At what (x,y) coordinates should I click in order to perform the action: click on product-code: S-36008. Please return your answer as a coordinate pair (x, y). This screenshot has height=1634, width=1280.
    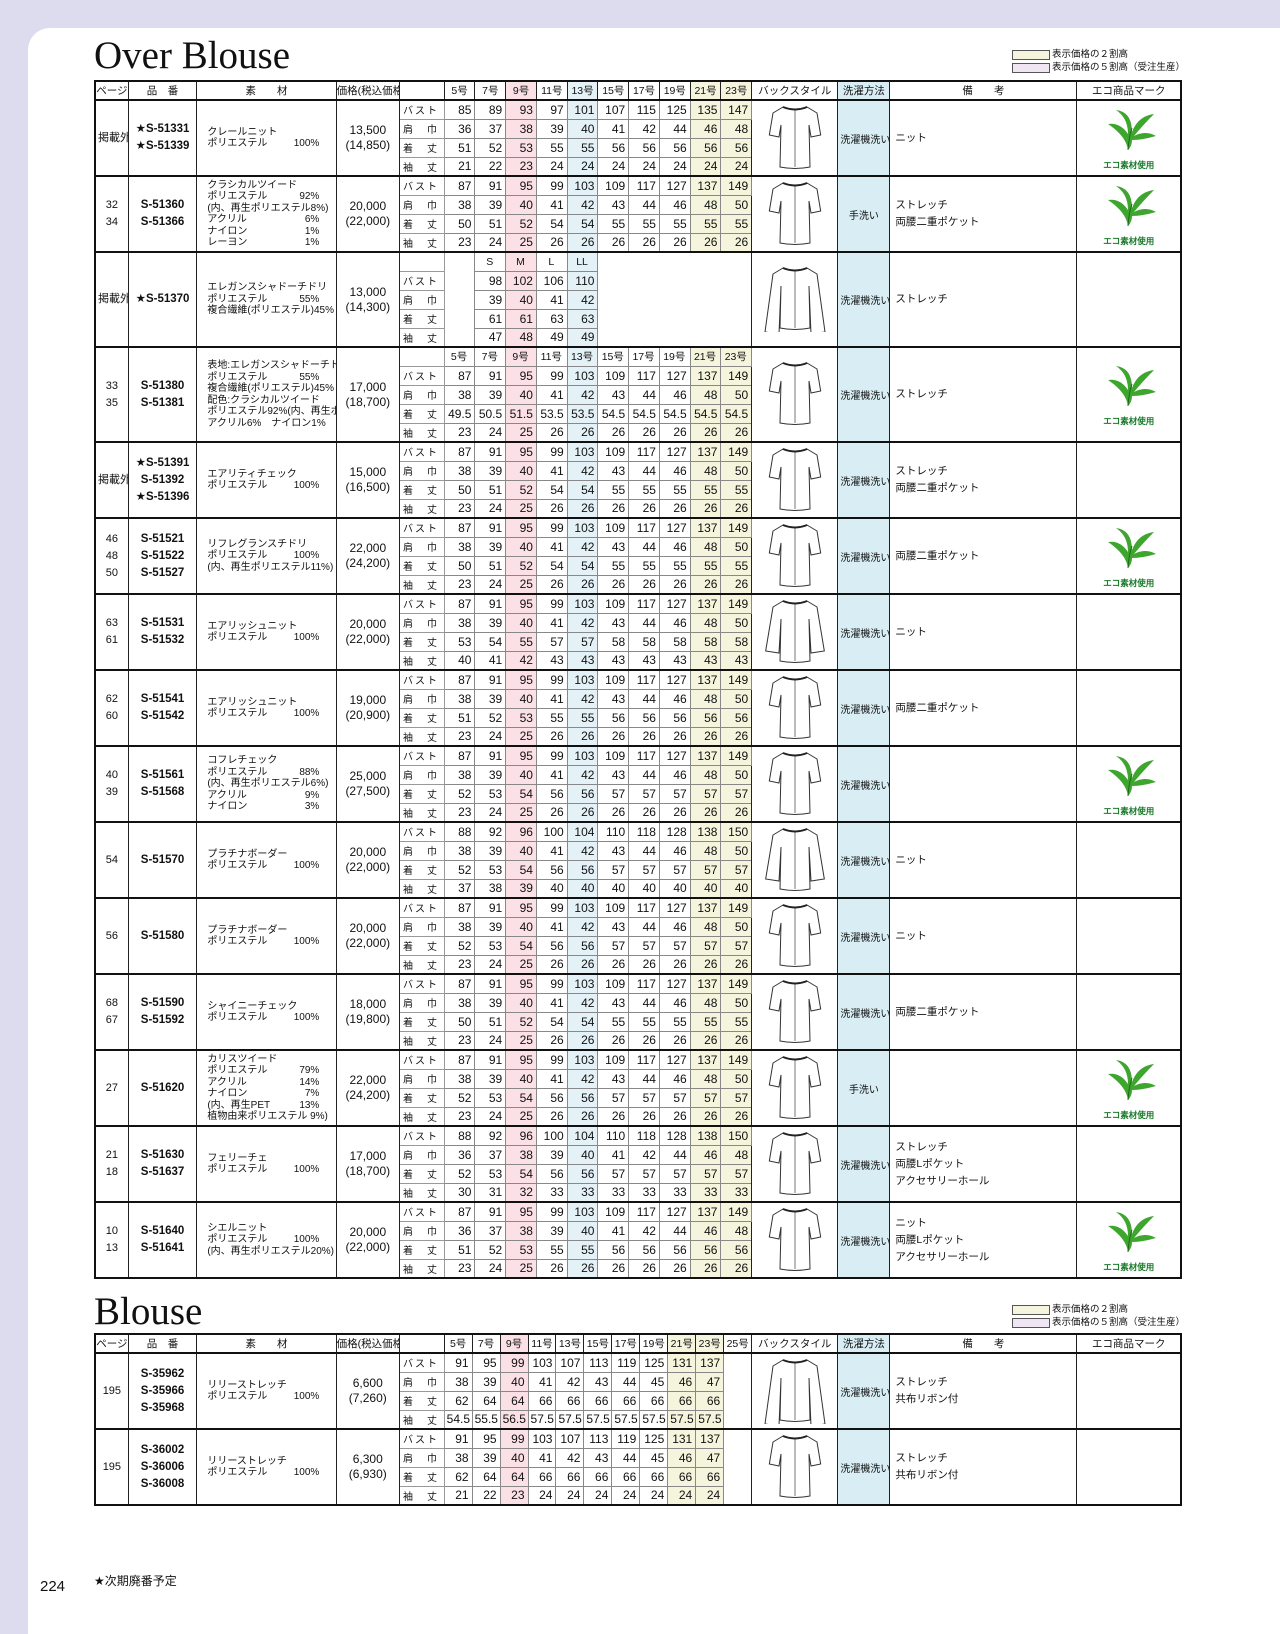
    Looking at the image, I should click on (162, 1483).